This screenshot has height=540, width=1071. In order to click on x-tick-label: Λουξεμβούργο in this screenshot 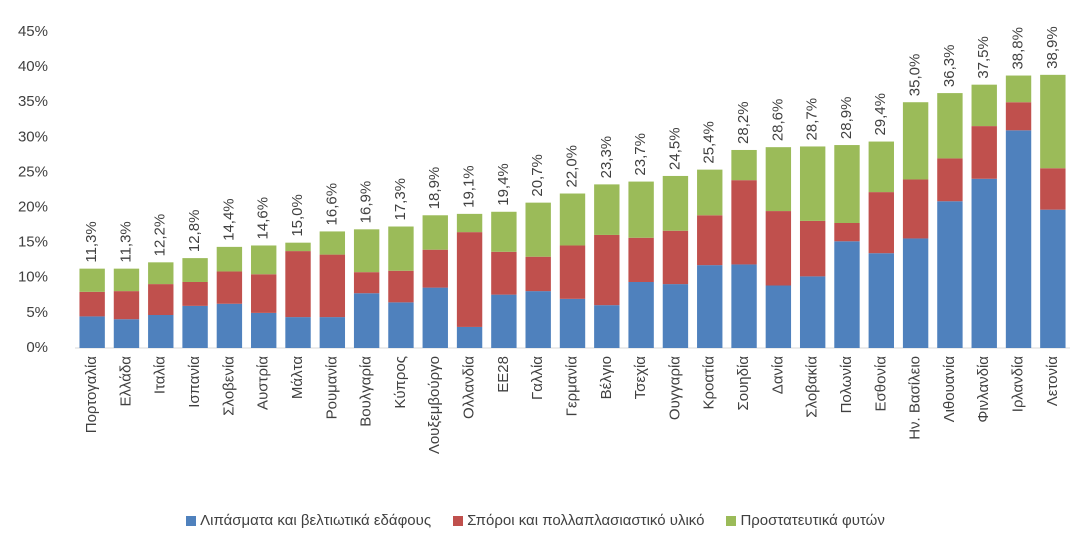, I will do `click(434, 405)`.